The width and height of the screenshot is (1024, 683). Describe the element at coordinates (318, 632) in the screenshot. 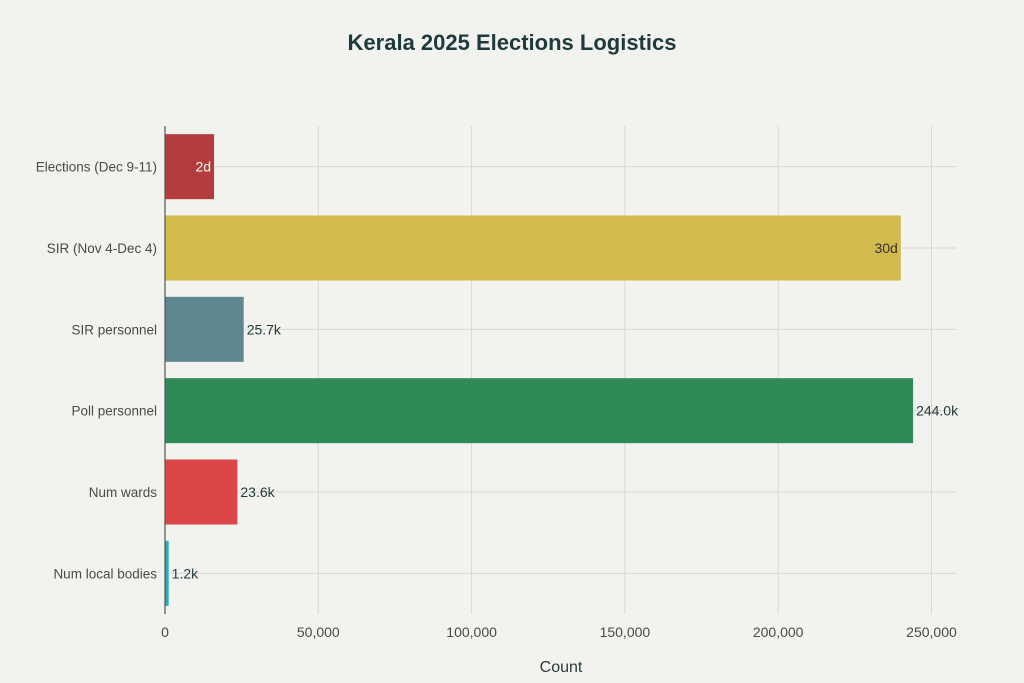

I see `x-tick-label: 50,000` at that location.